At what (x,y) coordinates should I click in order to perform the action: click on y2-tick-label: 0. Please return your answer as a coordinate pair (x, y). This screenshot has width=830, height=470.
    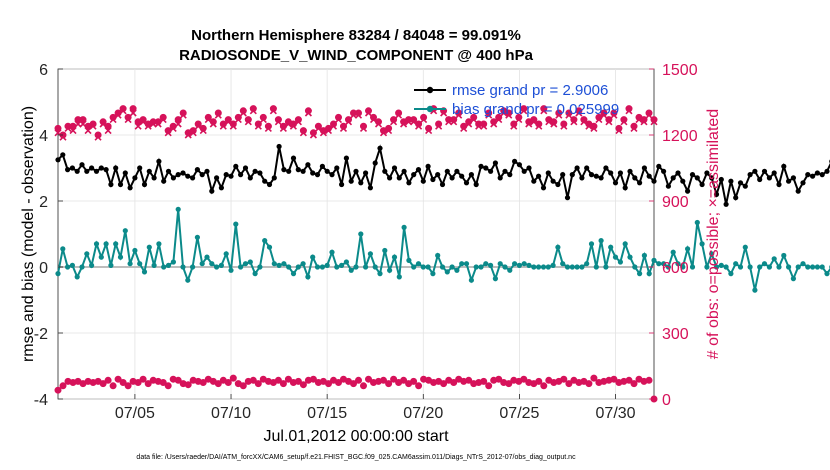
    Looking at the image, I should click on (666, 400).